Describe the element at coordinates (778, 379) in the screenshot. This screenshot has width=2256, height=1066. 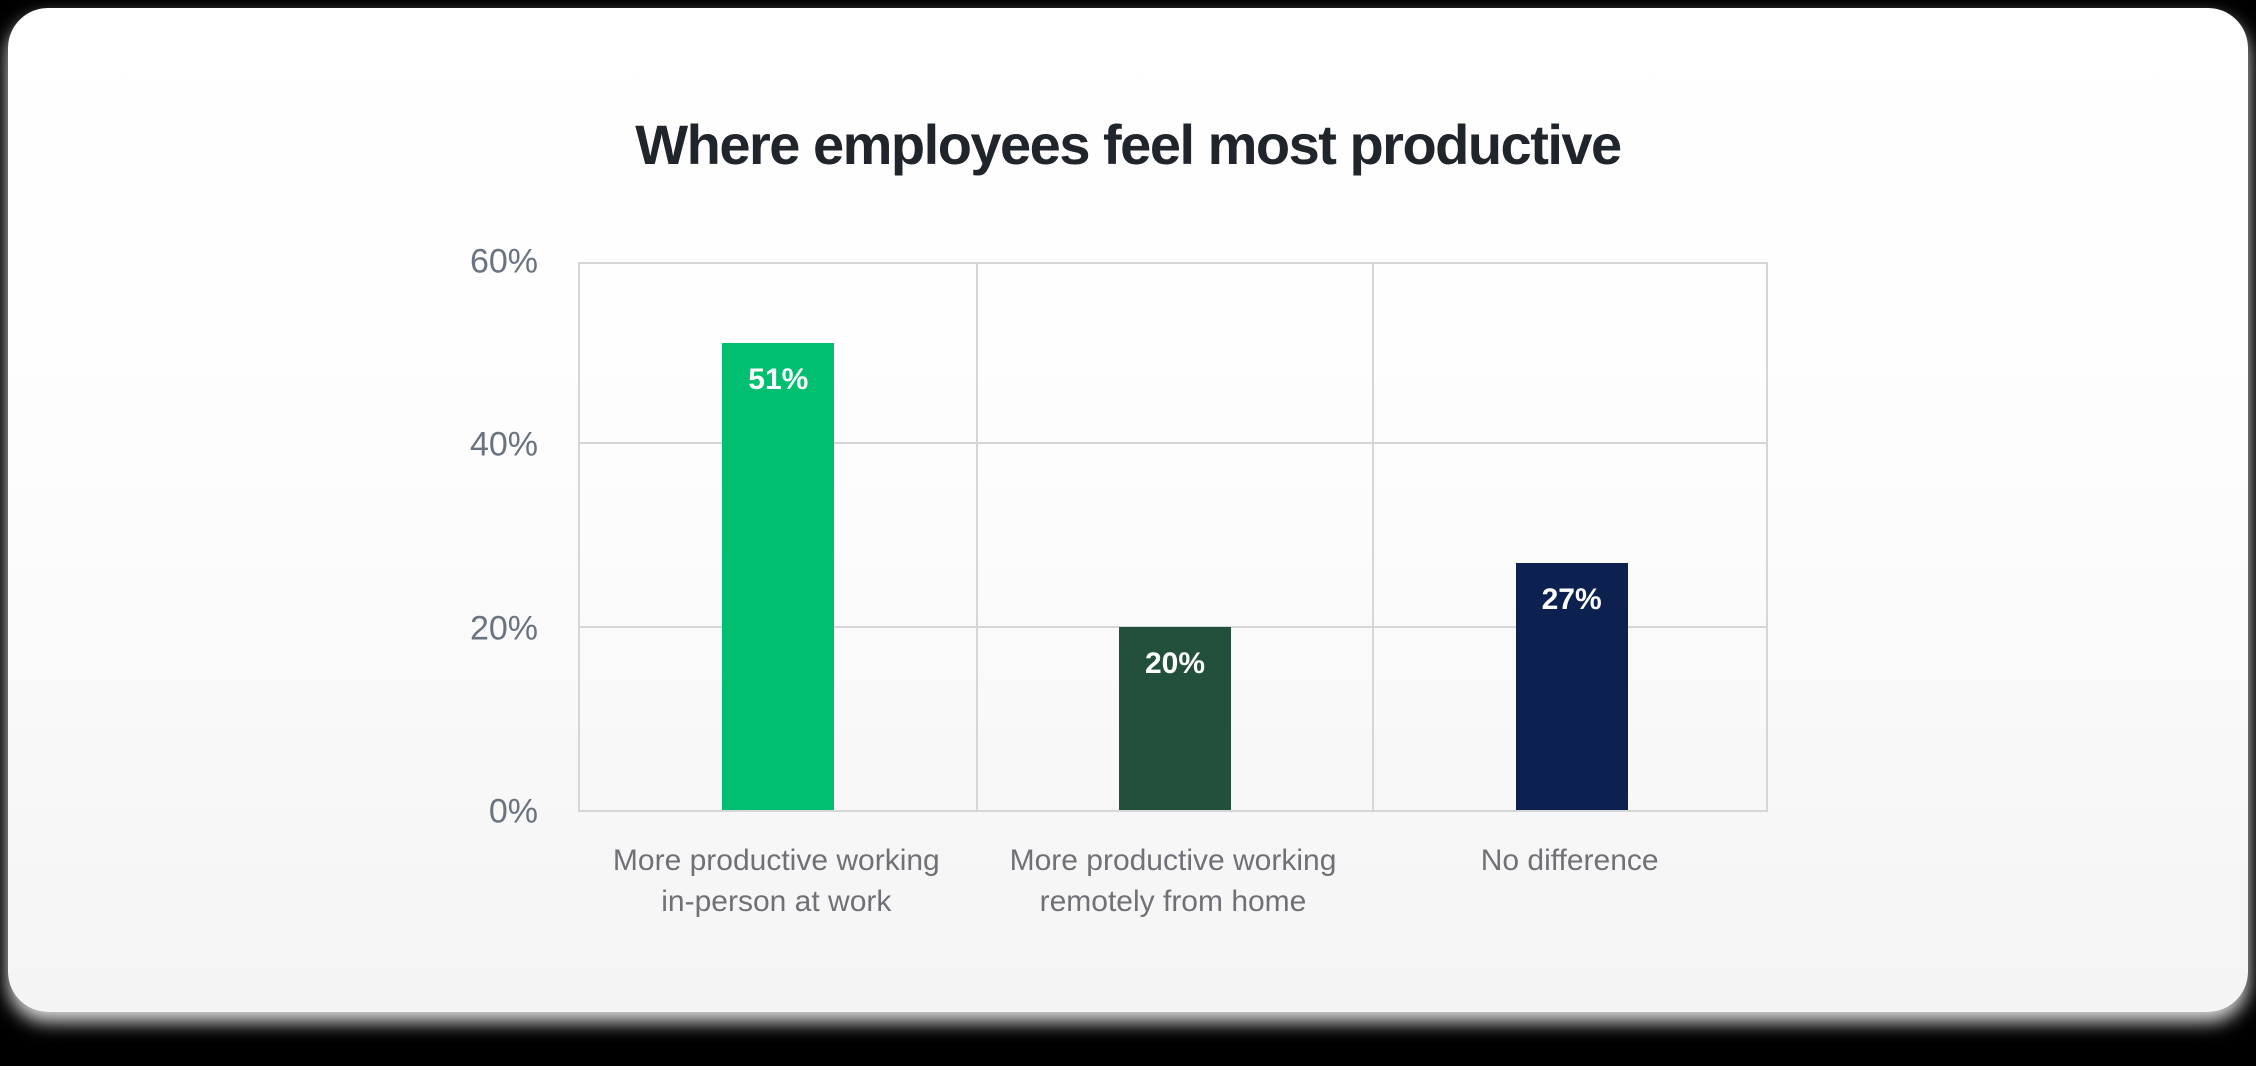
I see `bar-value-label: 51%` at that location.